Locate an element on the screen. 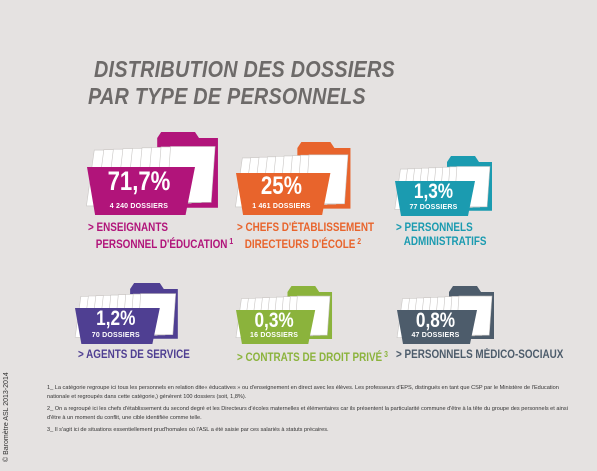 The image size is (597, 471). percent-label: 0,8% is located at coordinates (435, 320).